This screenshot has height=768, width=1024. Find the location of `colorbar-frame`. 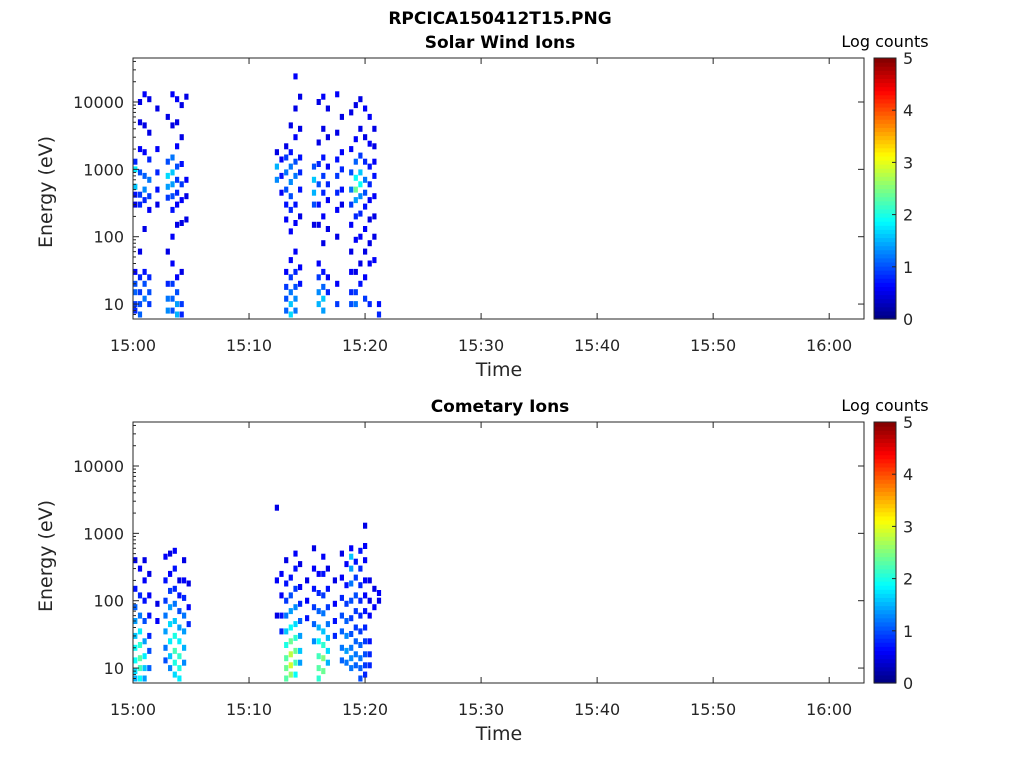

colorbar-frame is located at coordinates (885, 188).